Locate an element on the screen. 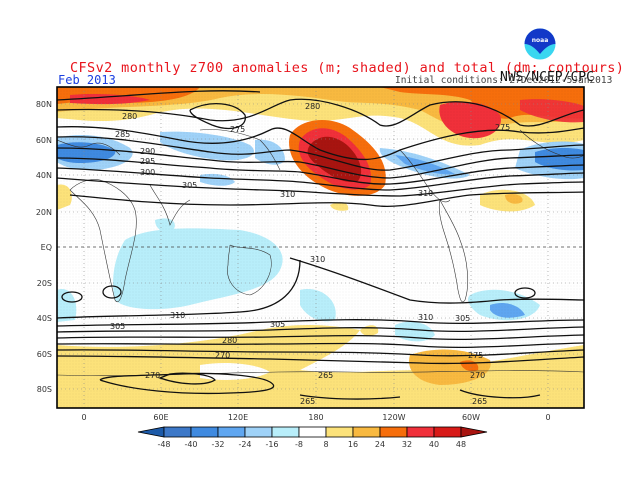 Image resolution: width=640 pixels, height=495 pixels. agency-label: NWS/NCEP/CPC is located at coordinates (547, 77).